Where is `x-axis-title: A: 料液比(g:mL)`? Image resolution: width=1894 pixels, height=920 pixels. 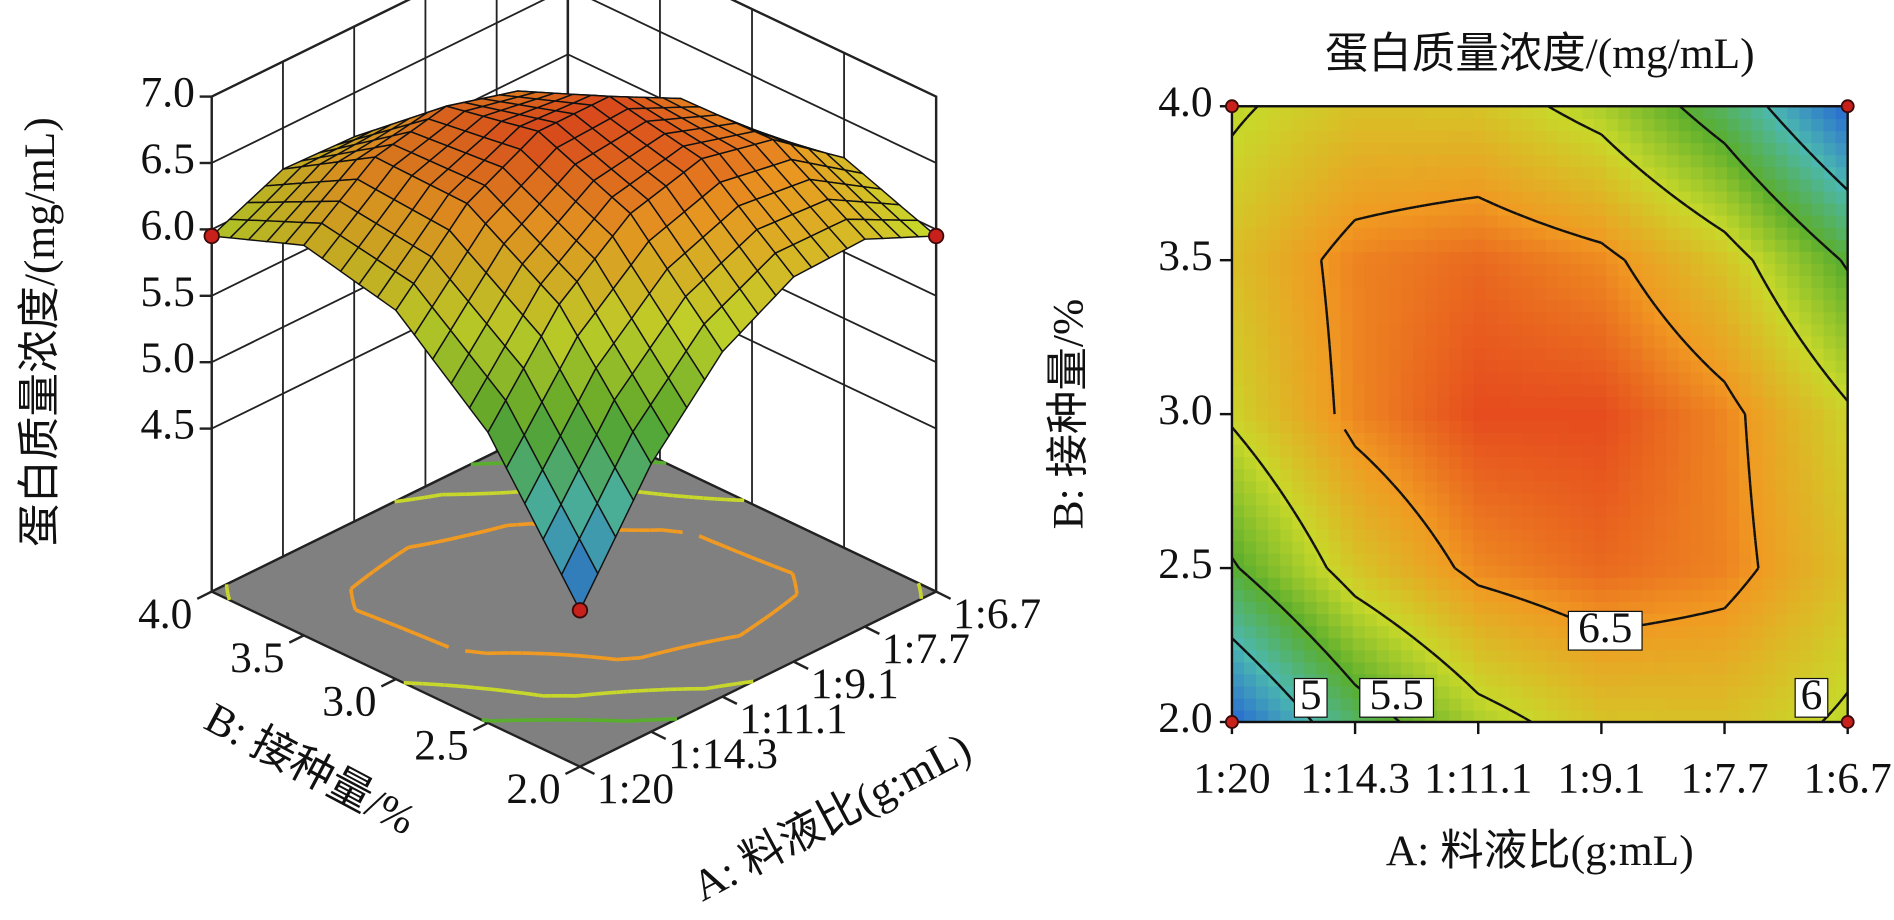 x-axis-title: A: 料液比(g:mL) is located at coordinates (1540, 851).